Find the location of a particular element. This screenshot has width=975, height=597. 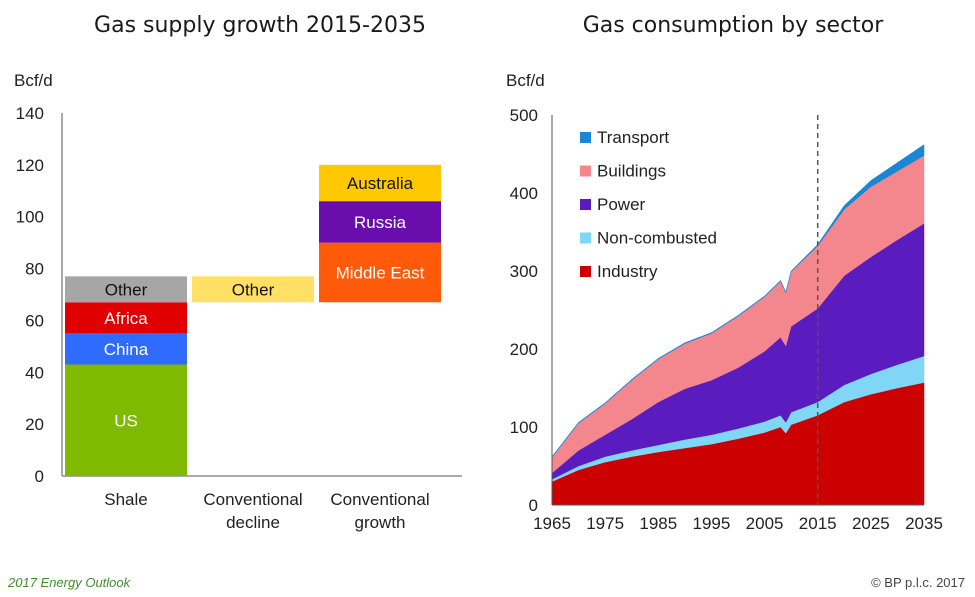

left-y-tick-label: 0 is located at coordinates (39, 476).